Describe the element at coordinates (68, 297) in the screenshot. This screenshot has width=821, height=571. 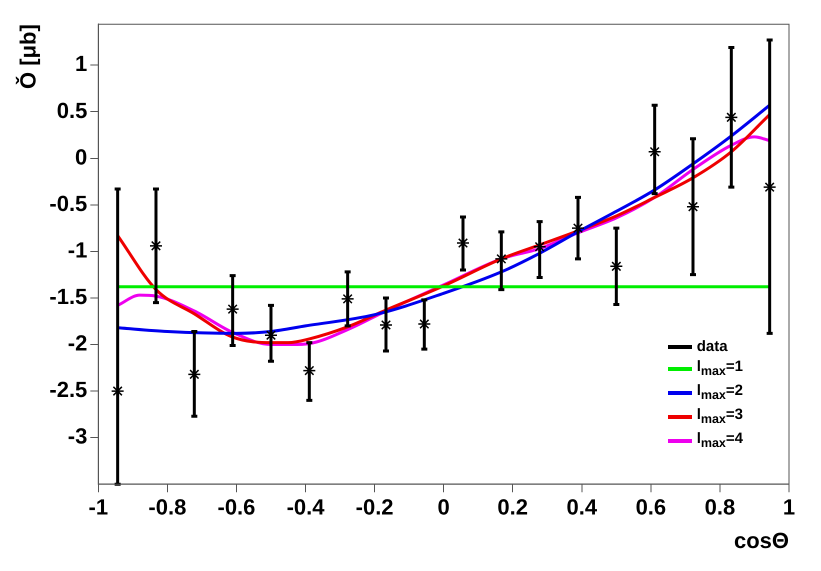
I see `y-tick-label: -1.5` at that location.